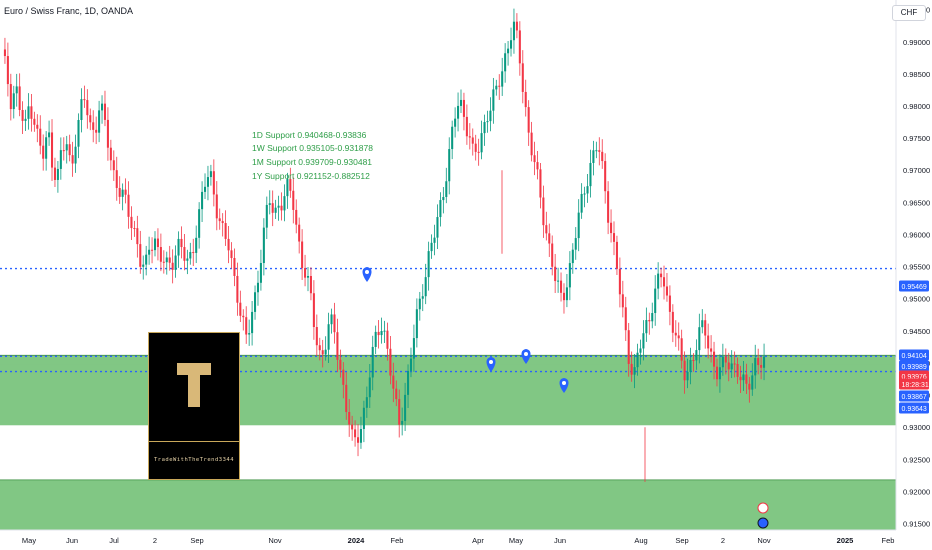 The image size is (932, 550). I want to click on pin-shape, so click(491, 364).